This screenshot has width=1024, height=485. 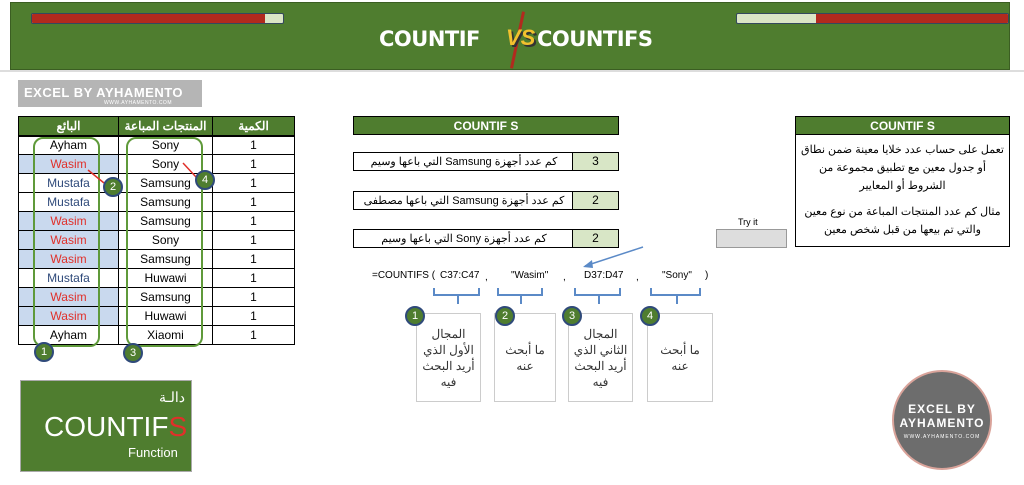 What do you see at coordinates (44, 352) in the screenshot?
I see `marker-1: 1` at bounding box center [44, 352].